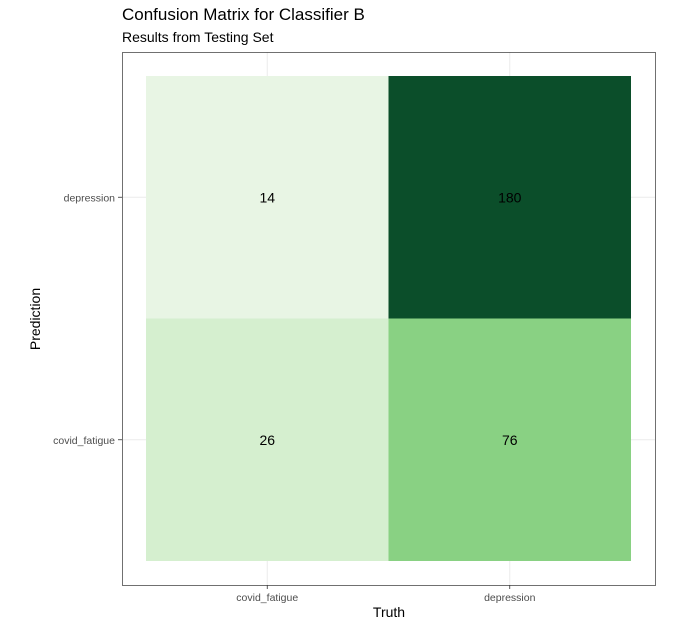  I want to click on cell-value-label: 180, so click(510, 197).